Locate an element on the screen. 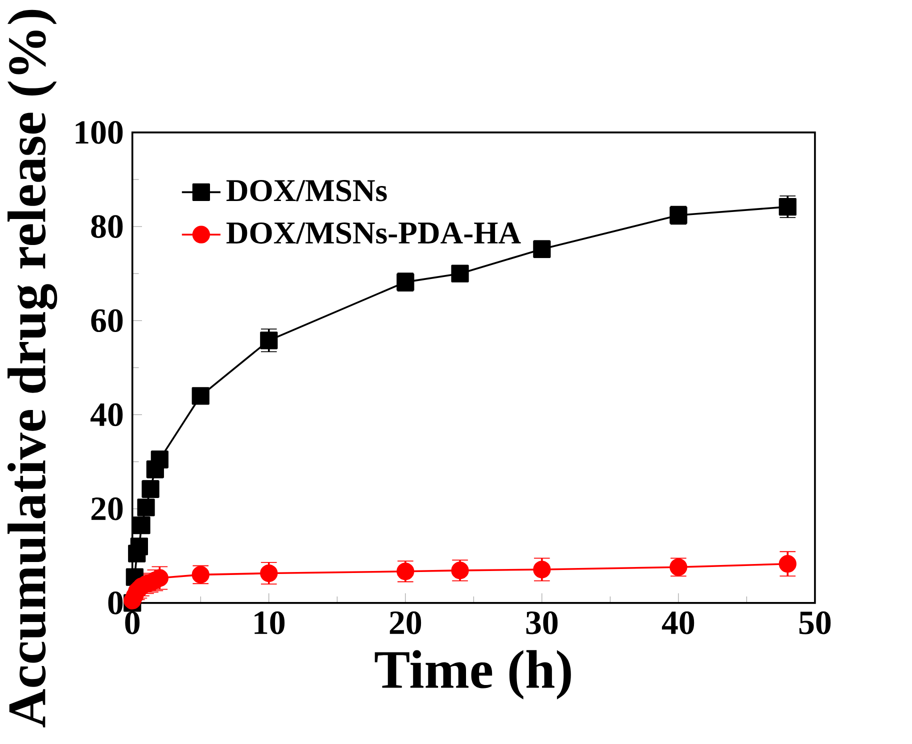 This screenshot has height=744, width=912. y-tick-label: 40 is located at coordinates (106, 414).